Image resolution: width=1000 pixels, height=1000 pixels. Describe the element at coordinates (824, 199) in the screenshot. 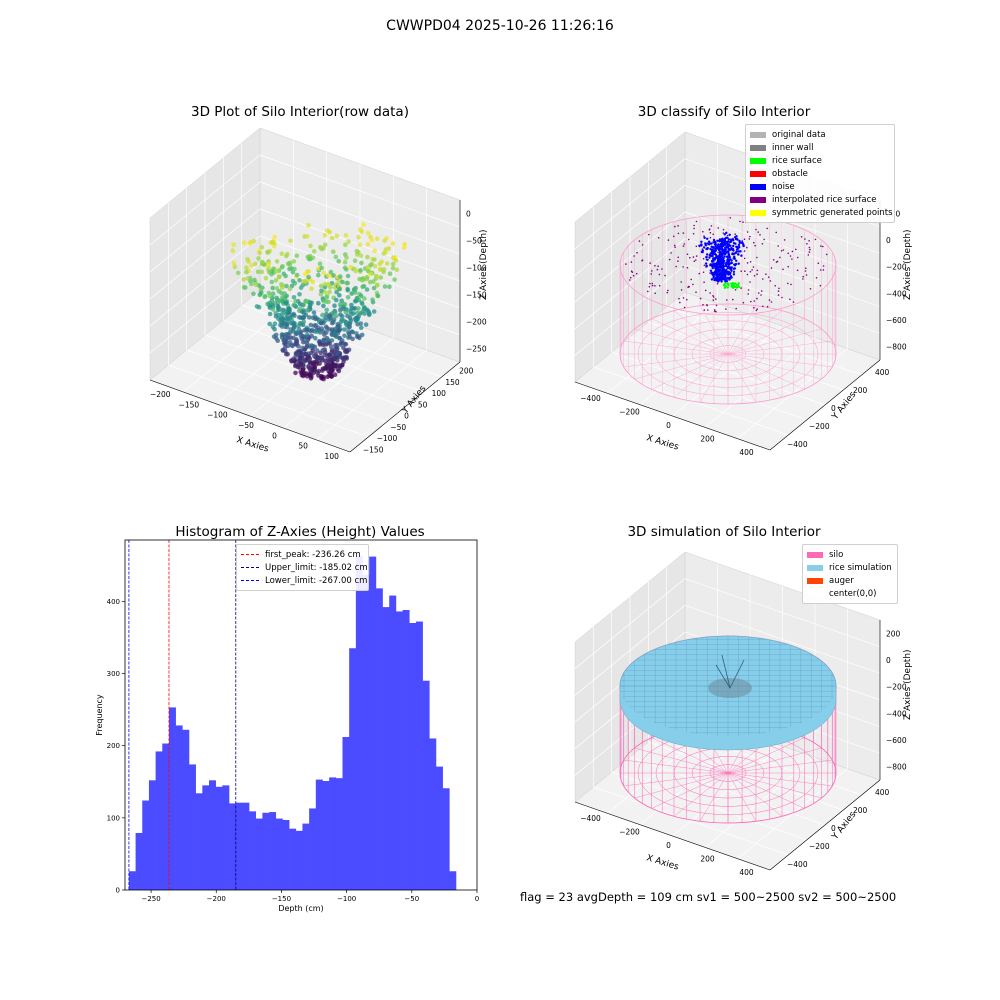

I see `legend-label: interpolated rice surface` at that location.